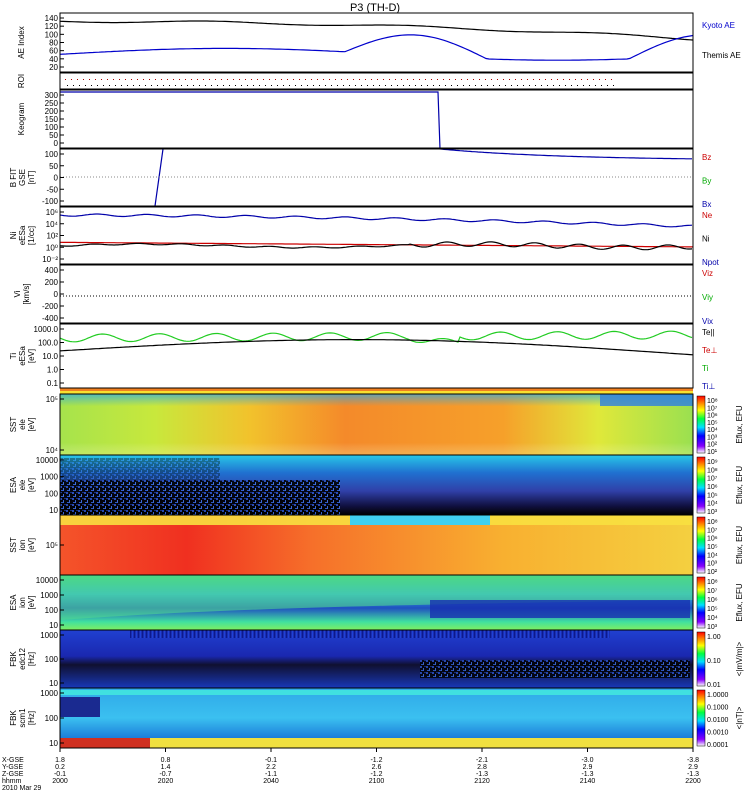  Describe the element at coordinates (482, 774) in the screenshot. I see `xaxis-value: -1.3` at that location.